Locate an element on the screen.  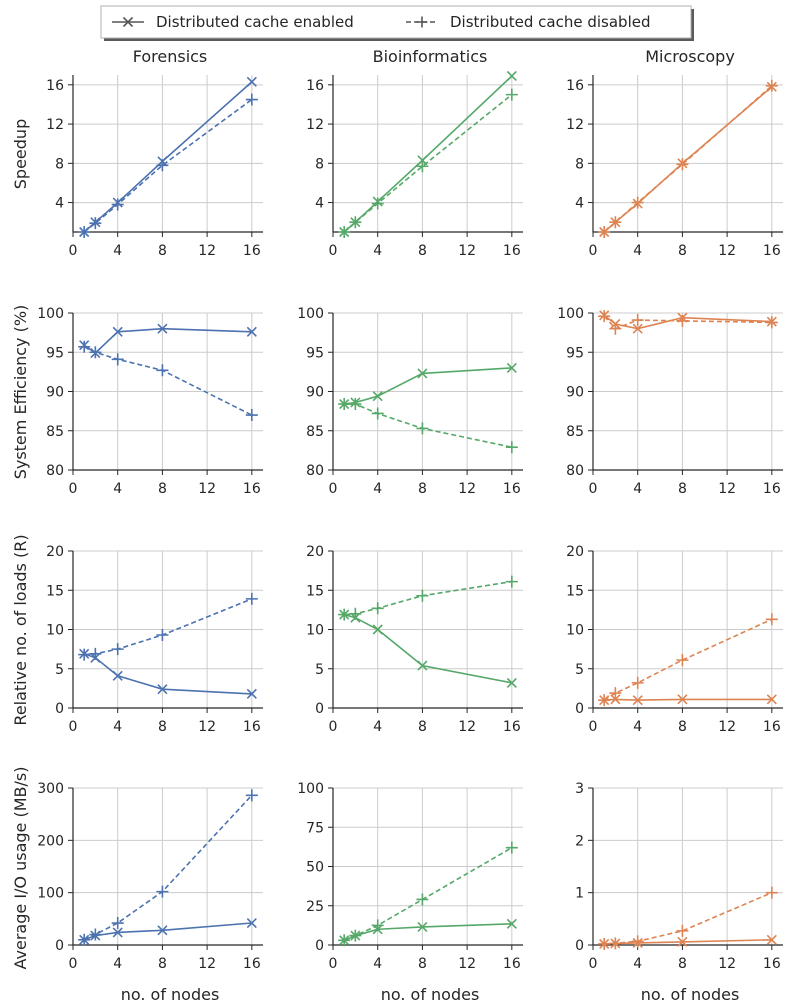
panel-0-1: 0 4 8 12 16 4 8 12 16 is located at coordinates (414, 164).